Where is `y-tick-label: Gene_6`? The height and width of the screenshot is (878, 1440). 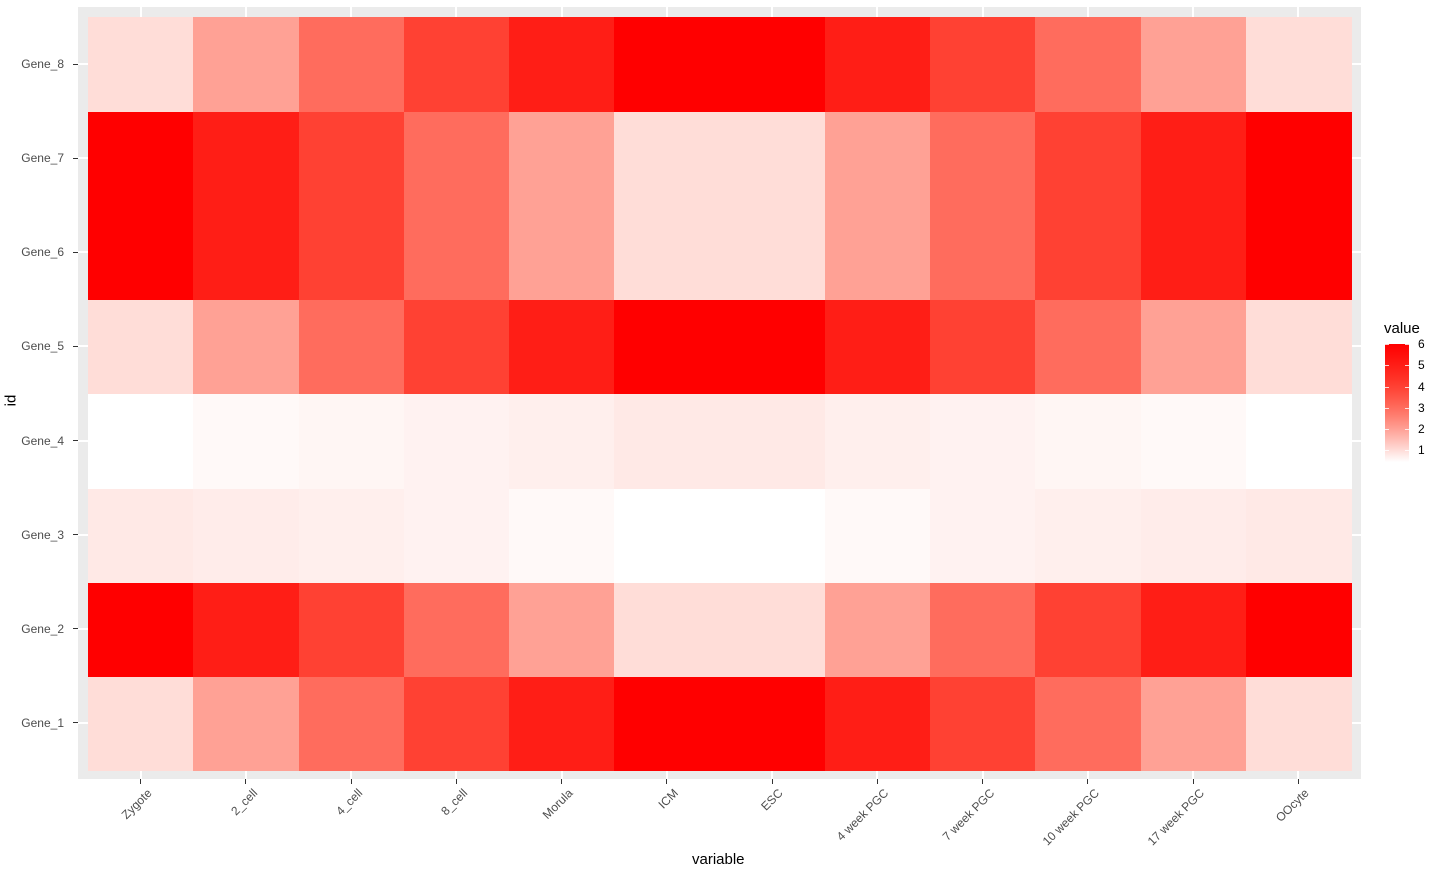 y-tick-label: Gene_6 is located at coordinates (42, 252).